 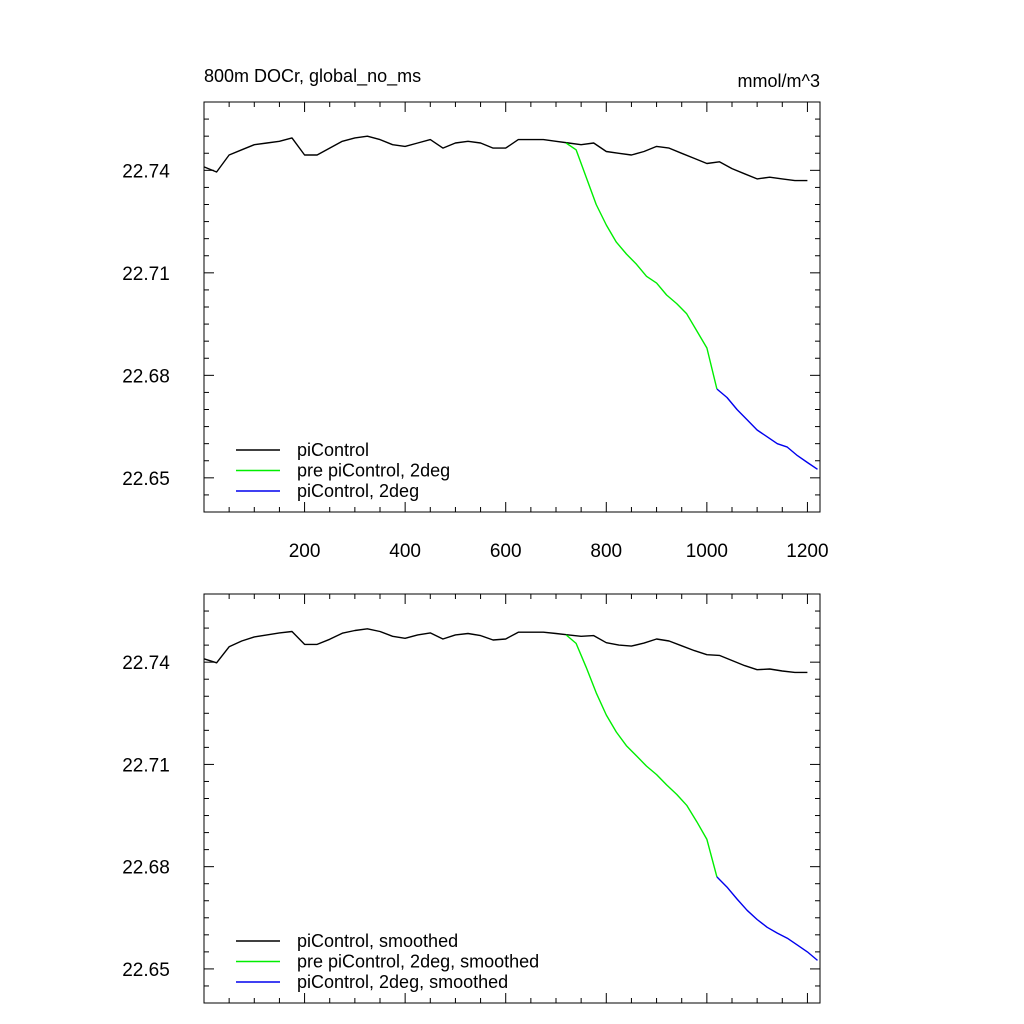 What do you see at coordinates (146, 765) in the screenshot?
I see `bottom-ytick-label: 22.71` at bounding box center [146, 765].